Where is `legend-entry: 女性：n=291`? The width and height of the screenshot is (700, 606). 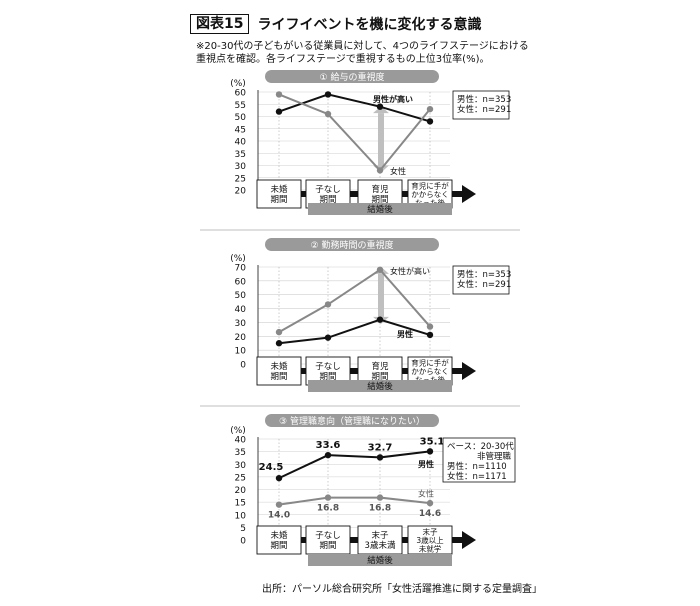
legend-entry: 女性：n=291 is located at coordinates (484, 284).